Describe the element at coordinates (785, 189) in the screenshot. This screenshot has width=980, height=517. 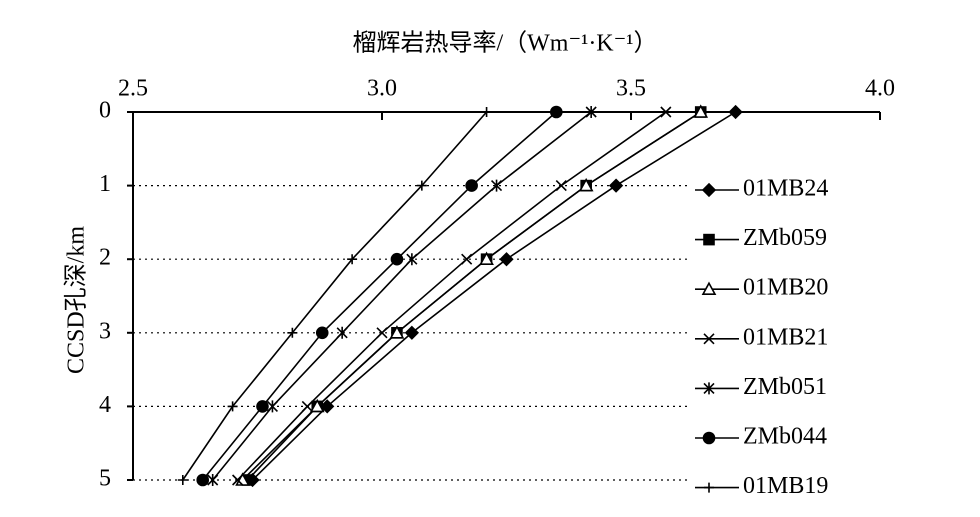
I see `legend-label: 01MB24` at that location.